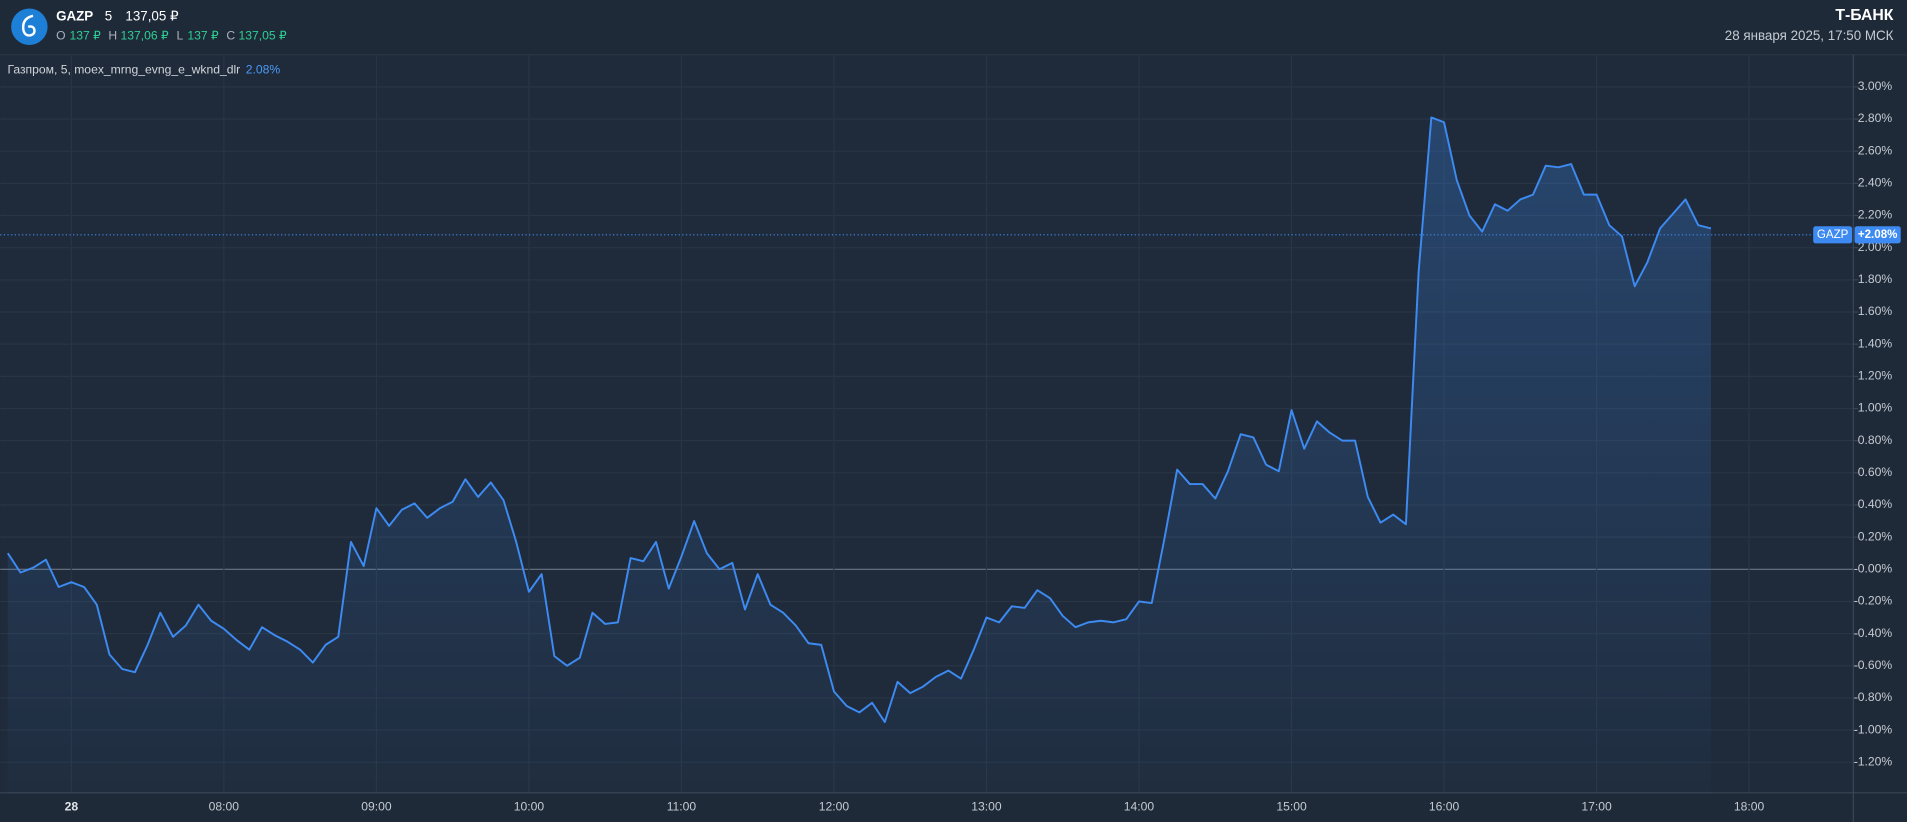  Describe the element at coordinates (1875, 472) in the screenshot. I see `y-tick-label: 0.60%` at that location.